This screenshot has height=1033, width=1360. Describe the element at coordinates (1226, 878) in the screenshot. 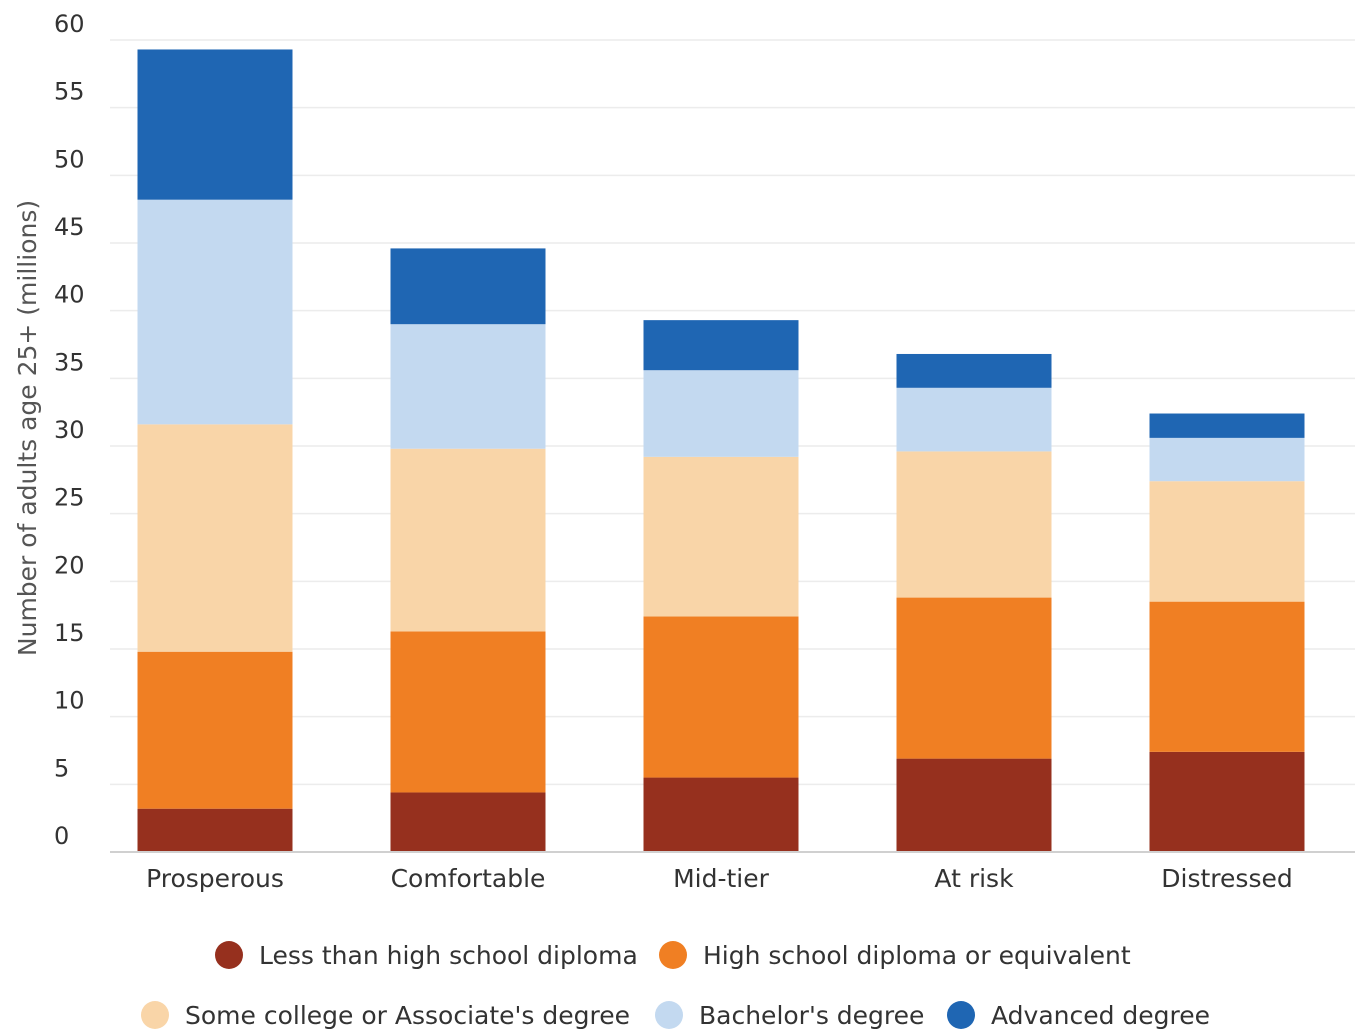

I see `x-category-label: Distressed` at that location.